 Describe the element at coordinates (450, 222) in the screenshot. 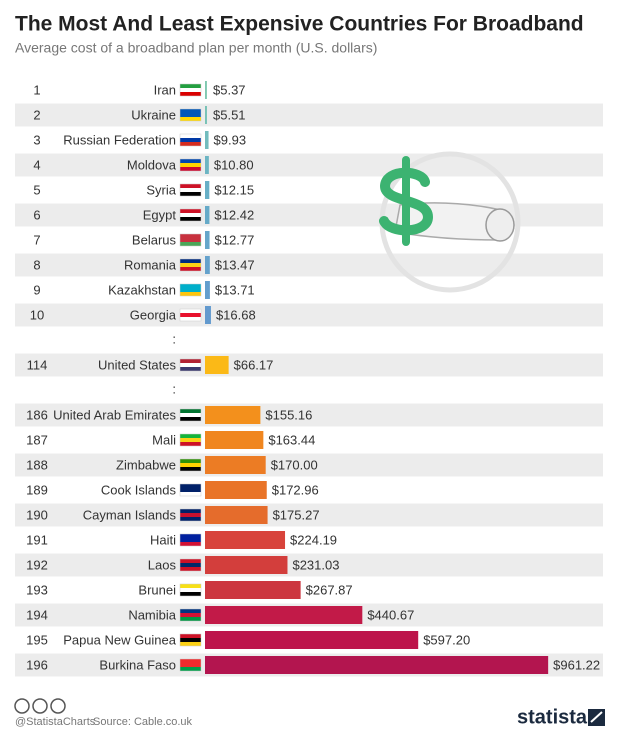

I see `broadband-icon` at that location.